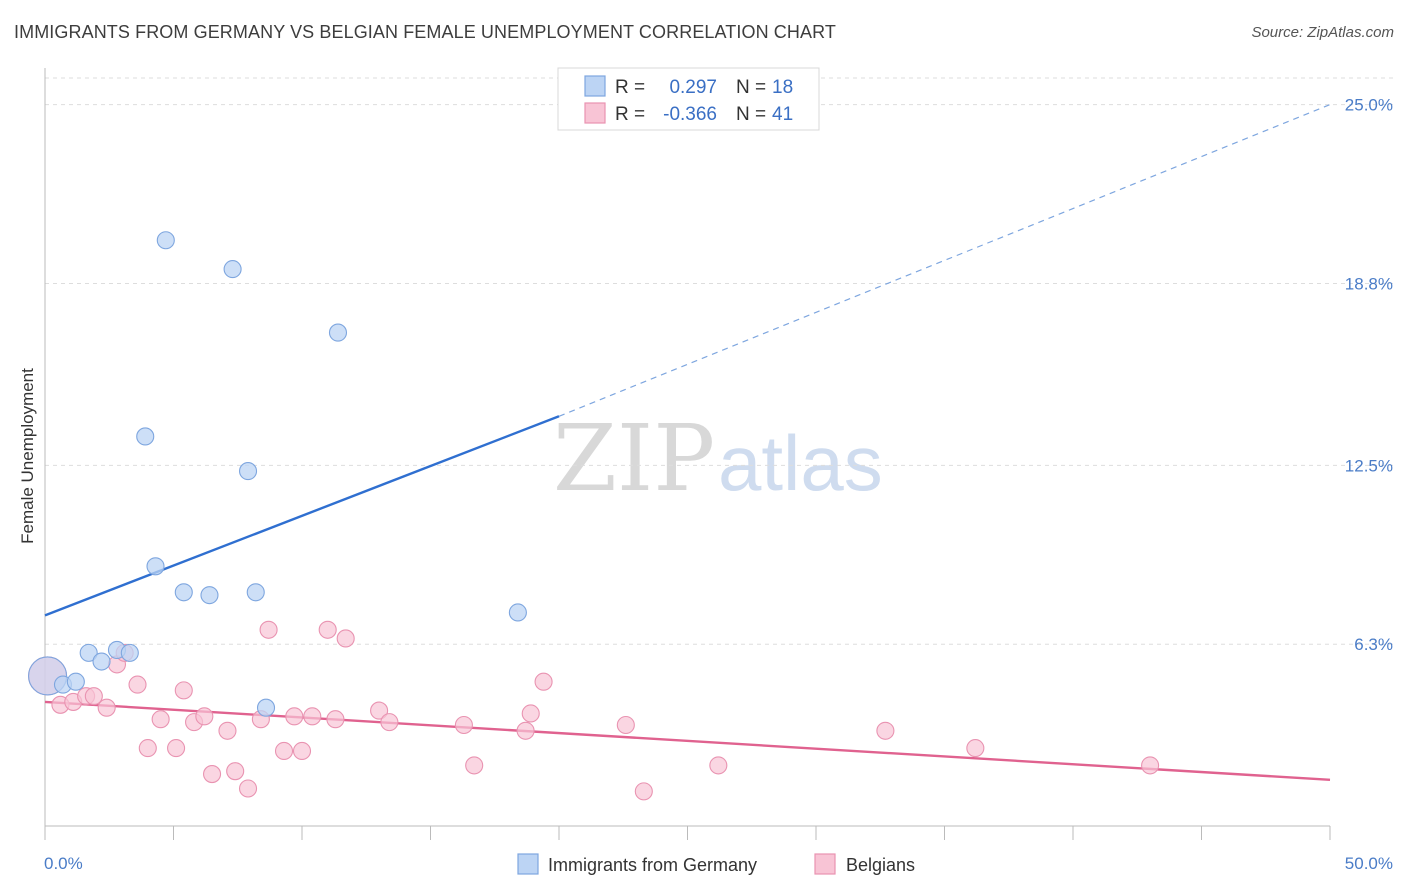  What do you see at coordinates (1369, 284) in the screenshot?
I see `y-tick-label: 18.8%` at bounding box center [1369, 284].